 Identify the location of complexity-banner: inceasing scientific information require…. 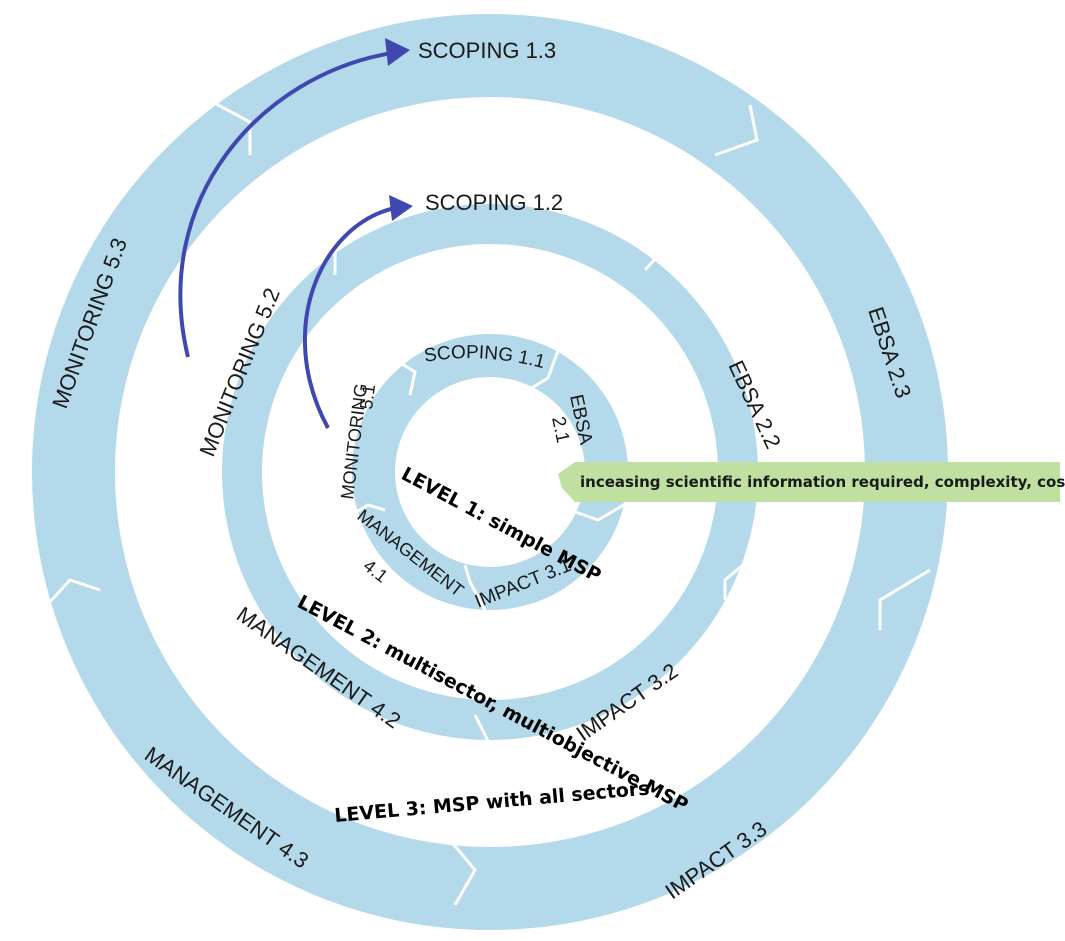
(811, 482).